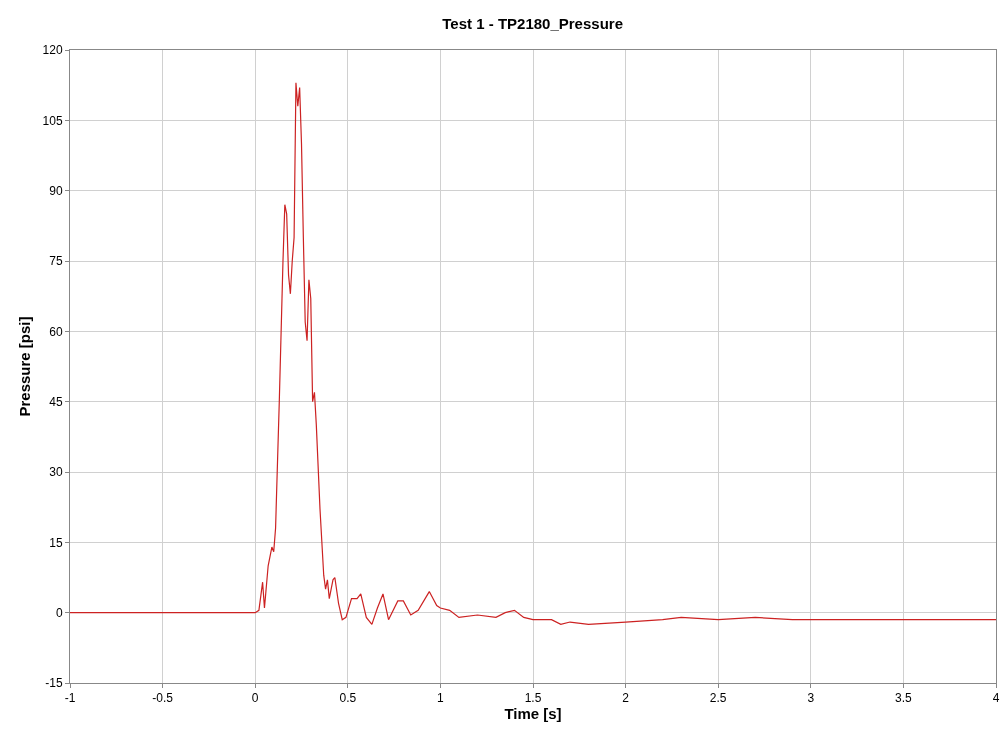 This screenshot has width=1005, height=740. Describe the element at coordinates (626, 698) in the screenshot. I see `x-tick-label: 2` at that location.